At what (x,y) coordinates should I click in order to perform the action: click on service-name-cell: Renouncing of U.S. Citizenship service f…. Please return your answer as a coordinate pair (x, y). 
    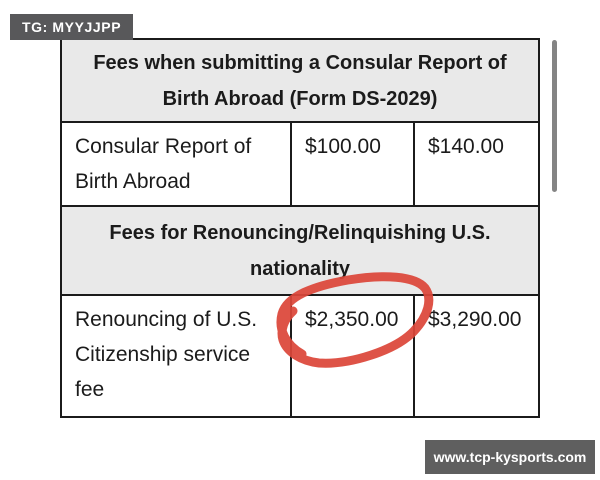
    Looking at the image, I should click on (176, 356).